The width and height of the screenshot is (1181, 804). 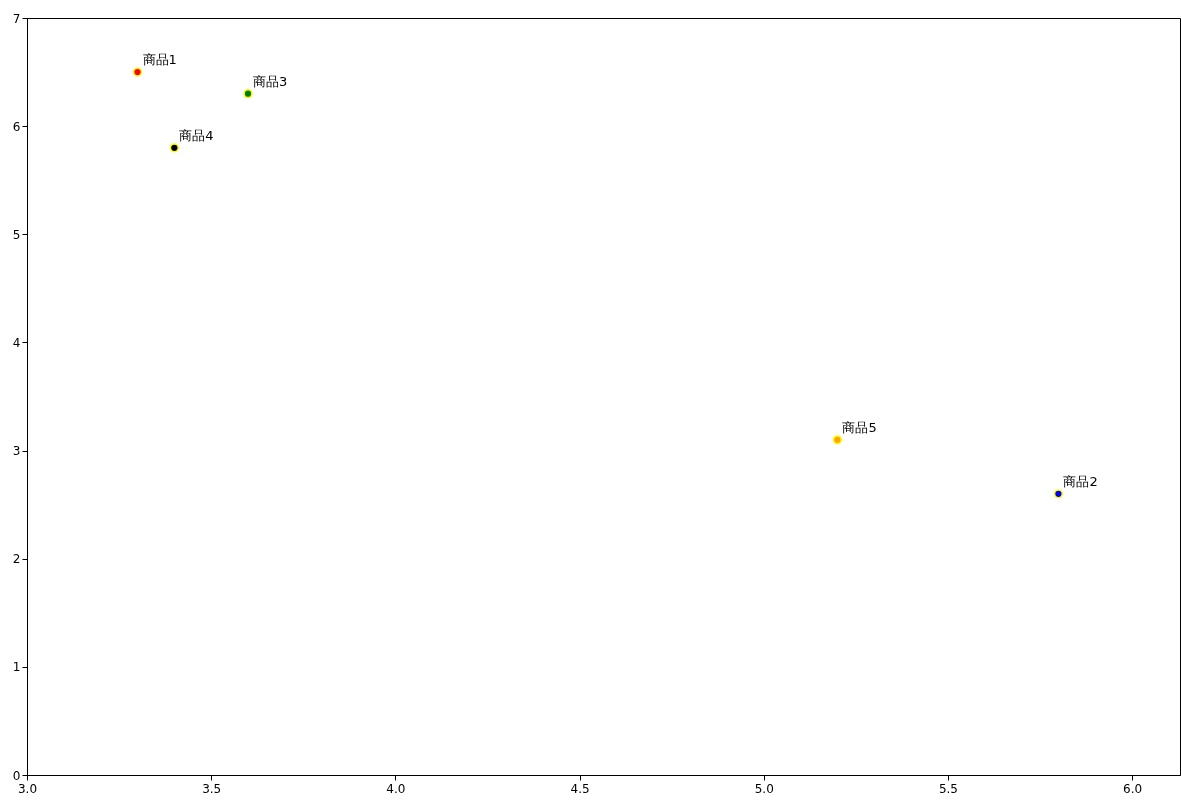 What do you see at coordinates (1133, 788) in the screenshot?
I see `x-tick-label: 6.0` at bounding box center [1133, 788].